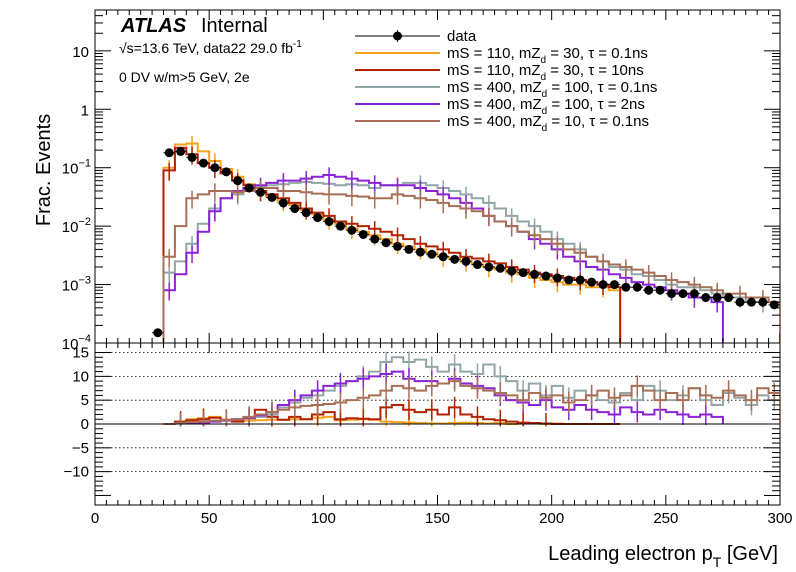  What do you see at coordinates (749, 554) in the screenshot?
I see `x-axis-label-unit: [GeV]` at bounding box center [749, 554].